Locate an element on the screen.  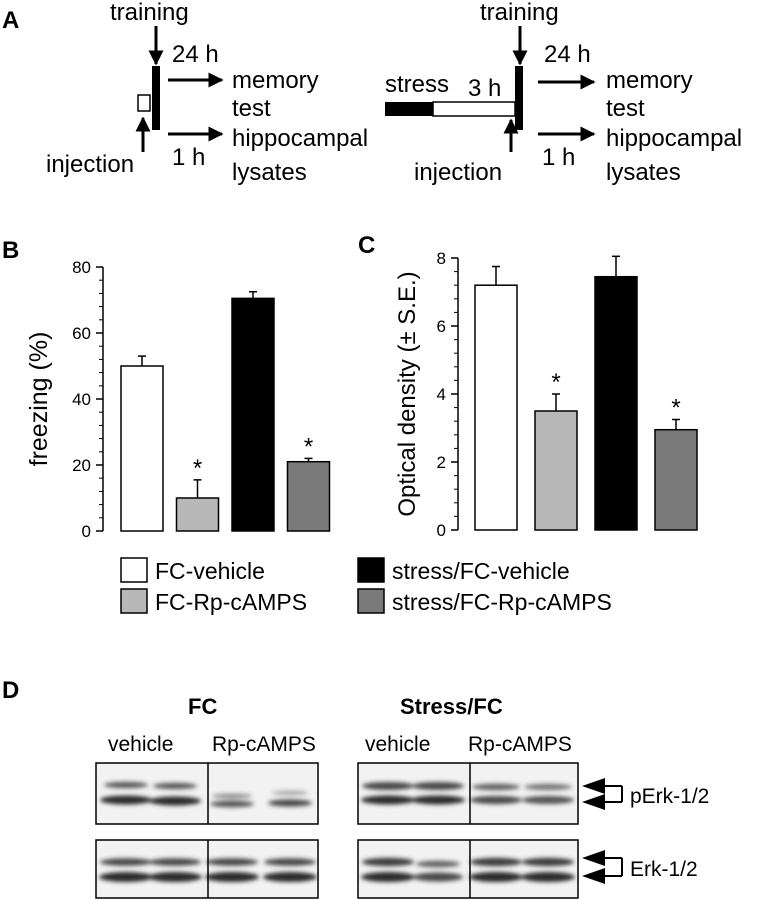
right-1h-label: 1 h is located at coordinates (558, 157).